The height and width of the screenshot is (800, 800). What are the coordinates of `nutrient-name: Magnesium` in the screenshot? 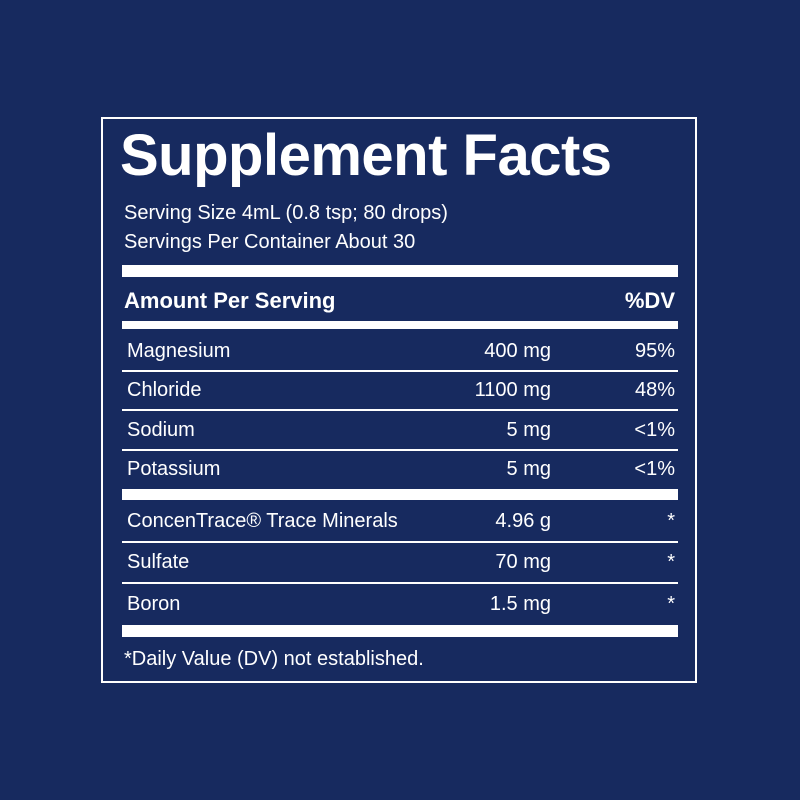 It's located at (179, 350).